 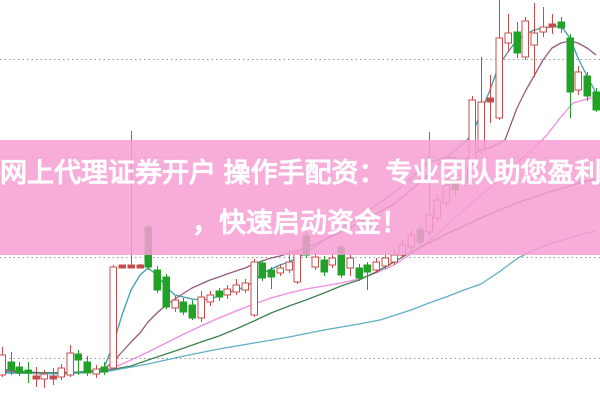 What do you see at coordinates (300, 173) in the screenshot?
I see `ad-banner-line1: 网上代理证券开户 操作手配资：专业团队助您盈利` at bounding box center [300, 173].